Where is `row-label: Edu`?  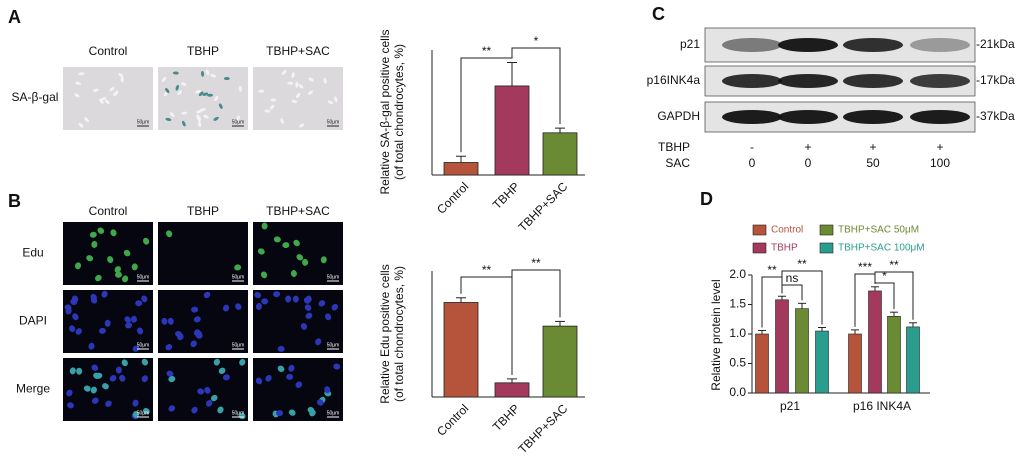
row-label: Edu is located at coordinates (32, 253).